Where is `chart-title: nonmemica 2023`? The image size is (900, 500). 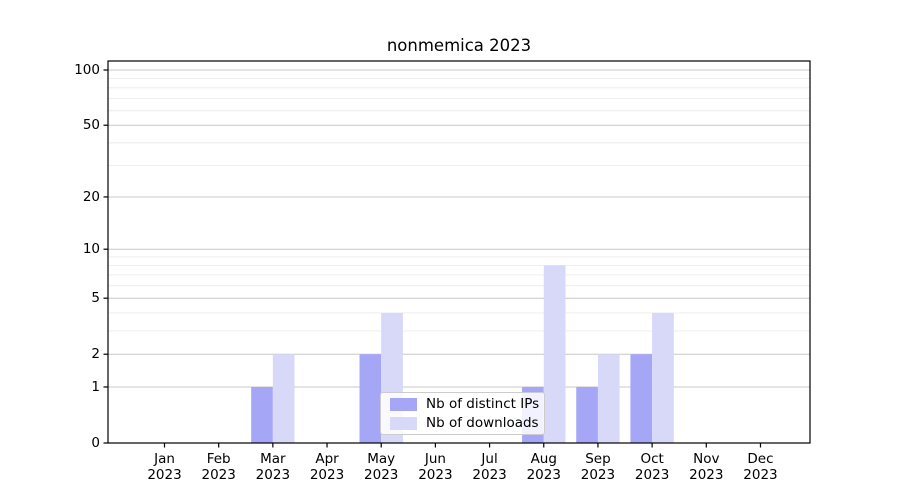 chart-title: nonmemica 2023 is located at coordinates (459, 45).